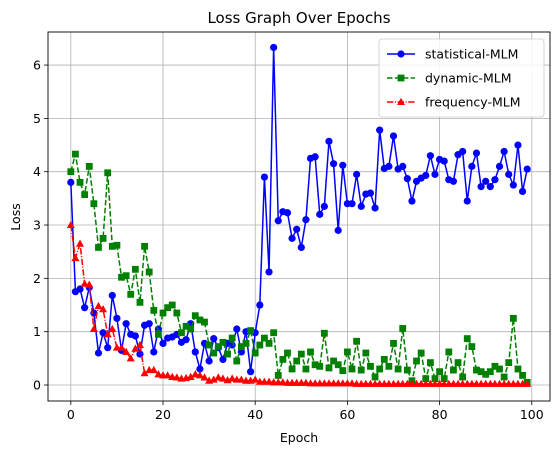  I want to click on x-axis-label: Epoch, so click(299, 437).